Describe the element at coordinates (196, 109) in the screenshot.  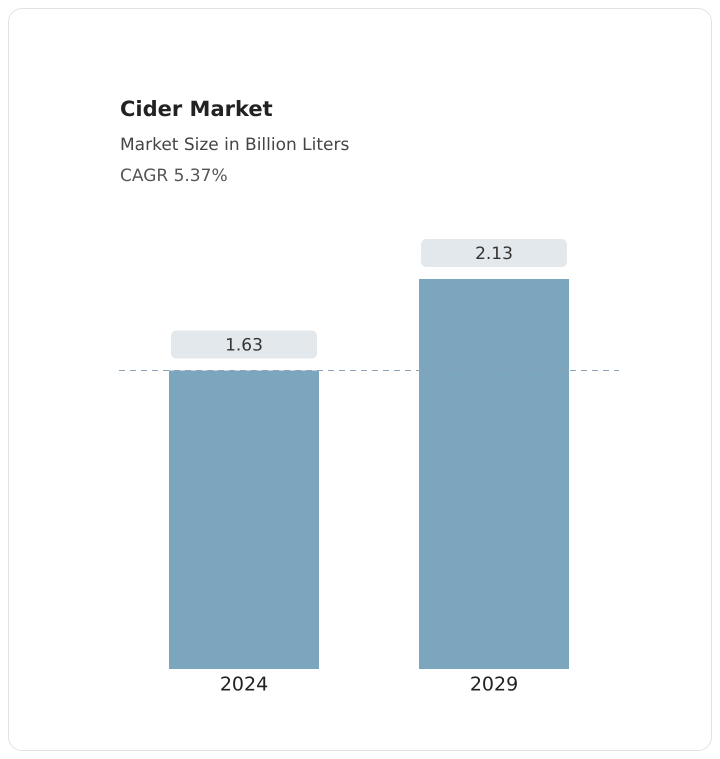
I see `chart-title: Cider Market` at that location.